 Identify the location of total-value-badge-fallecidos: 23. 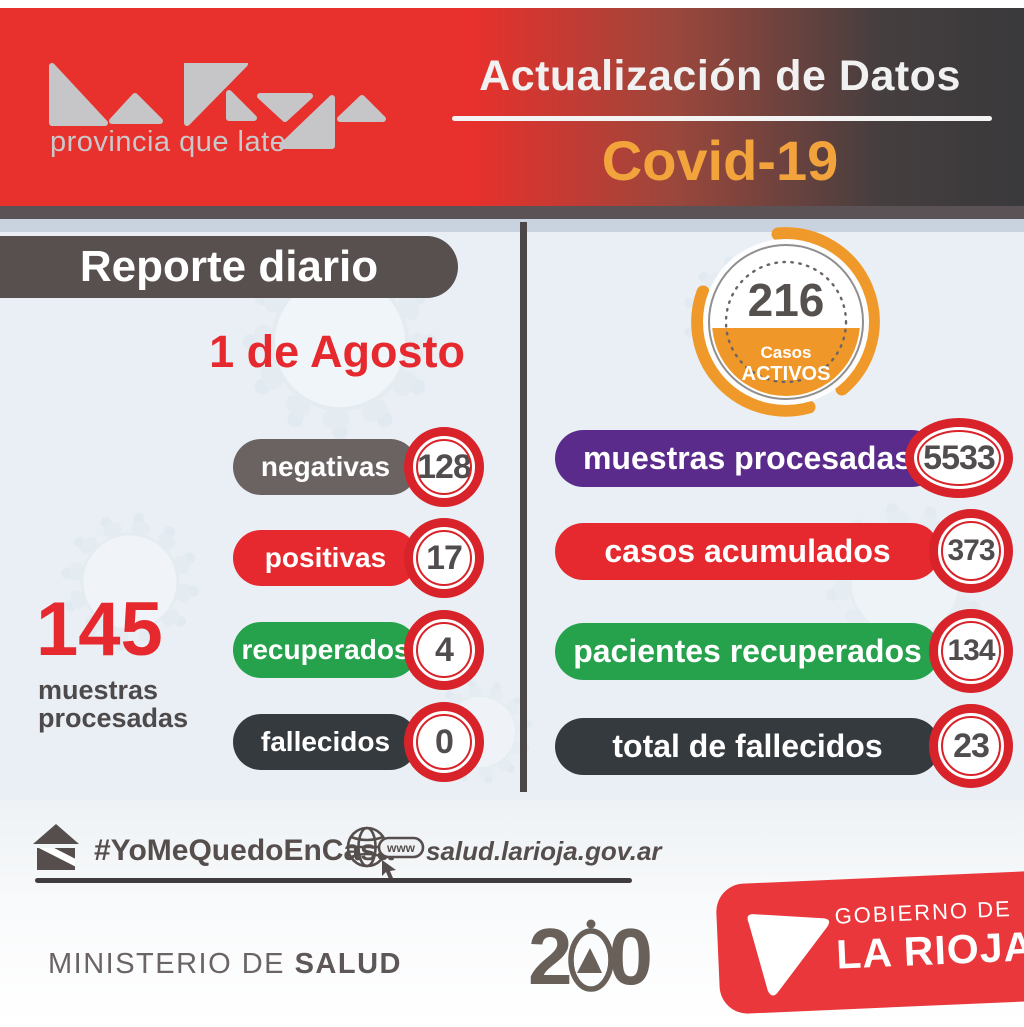
(971, 746).